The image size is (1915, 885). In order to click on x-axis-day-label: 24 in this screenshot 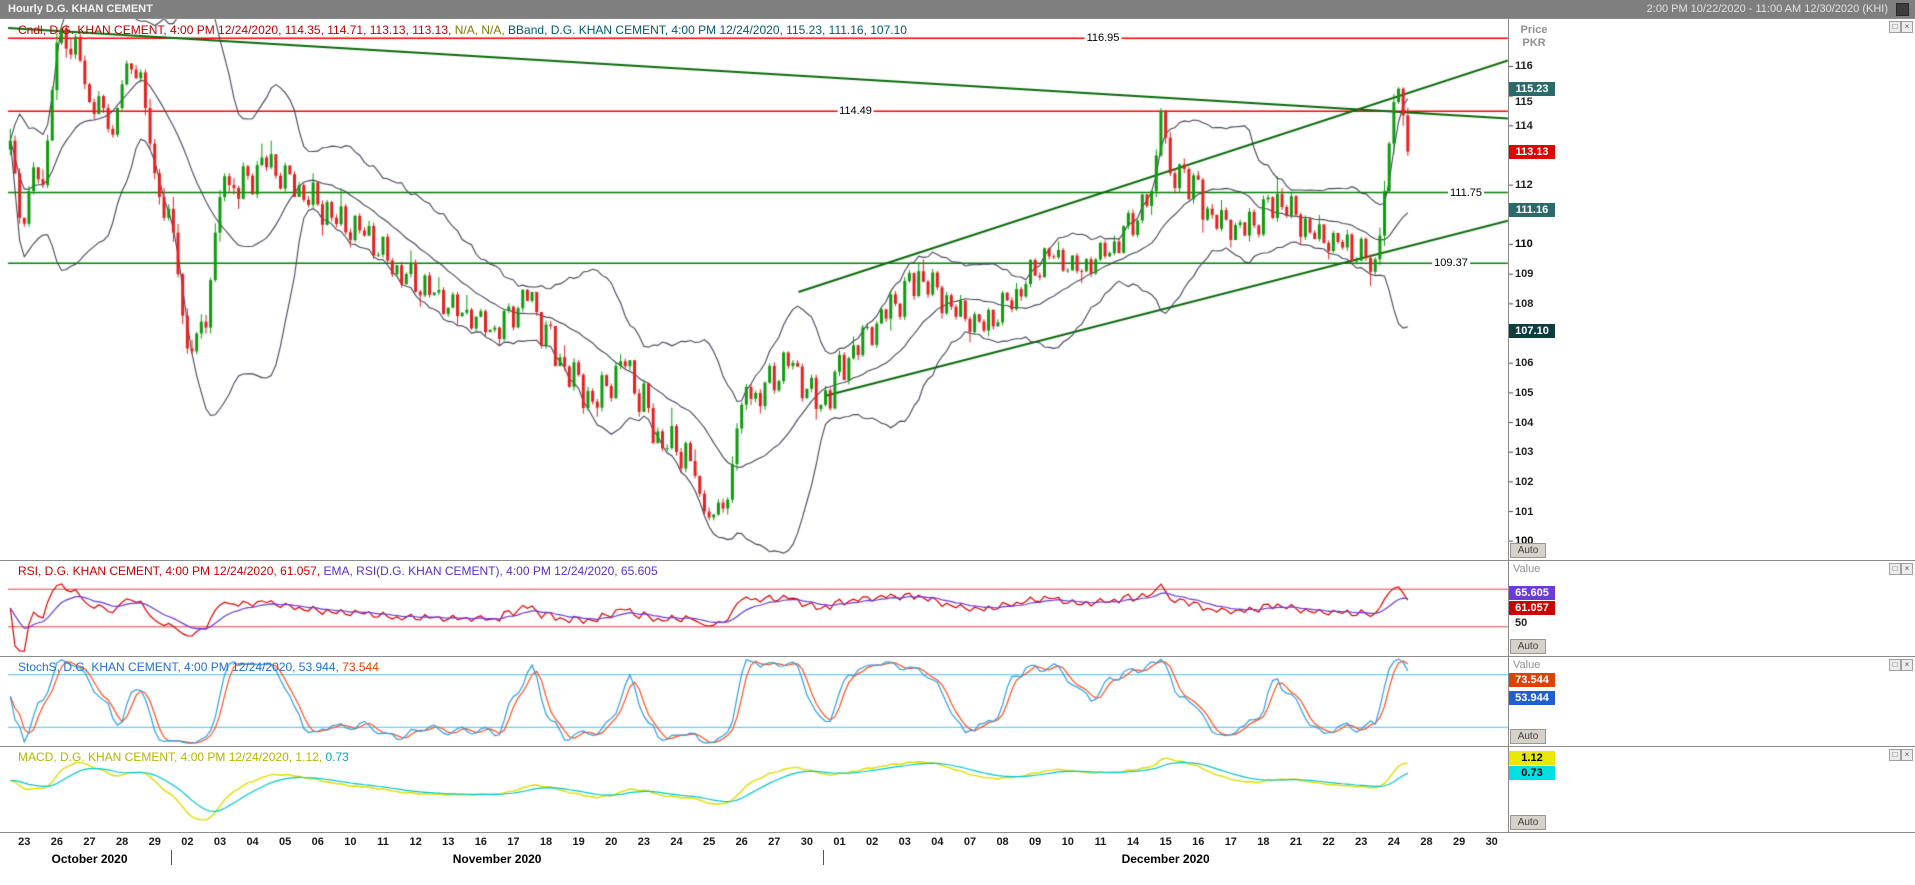, I will do `click(676, 842)`.